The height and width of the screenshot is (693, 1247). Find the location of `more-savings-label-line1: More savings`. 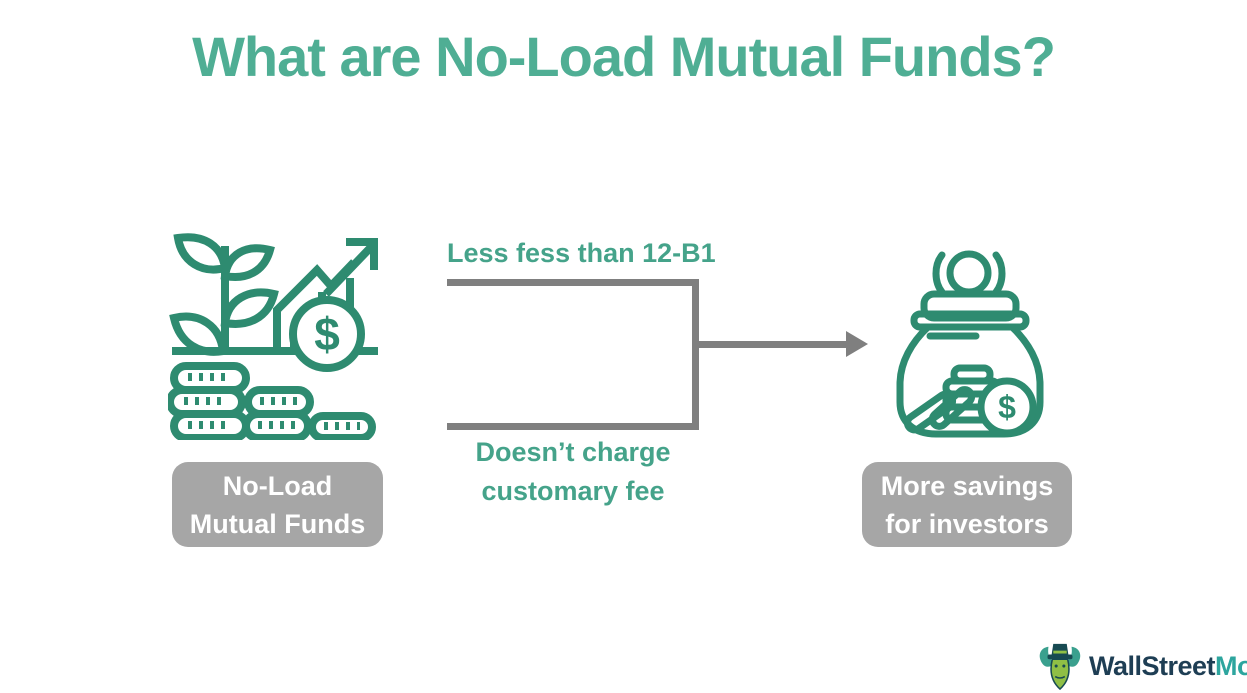

more-savings-label-line1: More savings is located at coordinates (967, 485).